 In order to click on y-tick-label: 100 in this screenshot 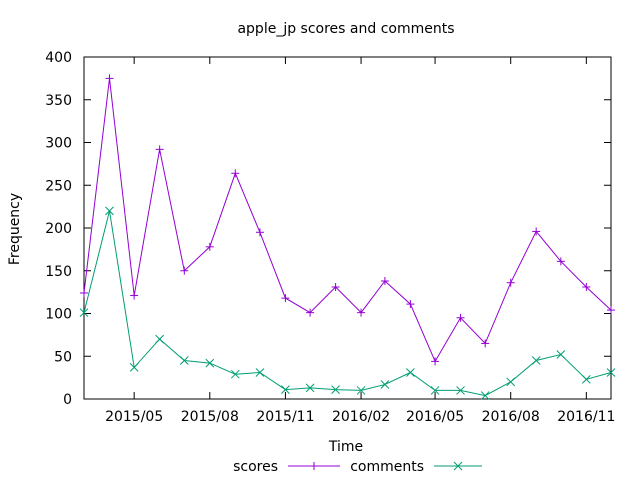, I will do `click(58, 315)`.